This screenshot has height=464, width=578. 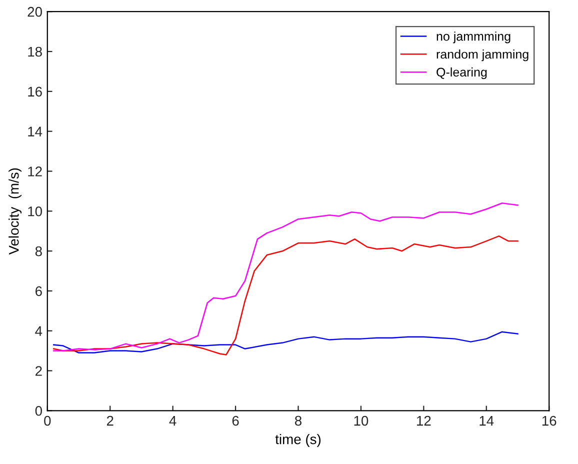 What do you see at coordinates (35, 11) in the screenshot?
I see `y-tick-label: 20` at bounding box center [35, 11].